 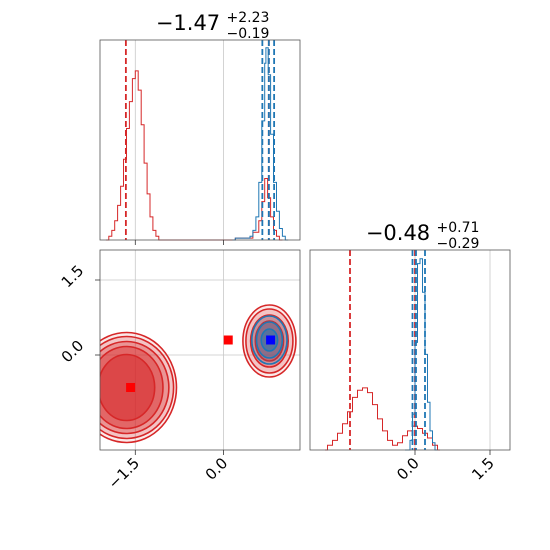 What do you see at coordinates (458, 244) in the screenshot?
I see `panel-title-minus: −0.29` at bounding box center [458, 244].